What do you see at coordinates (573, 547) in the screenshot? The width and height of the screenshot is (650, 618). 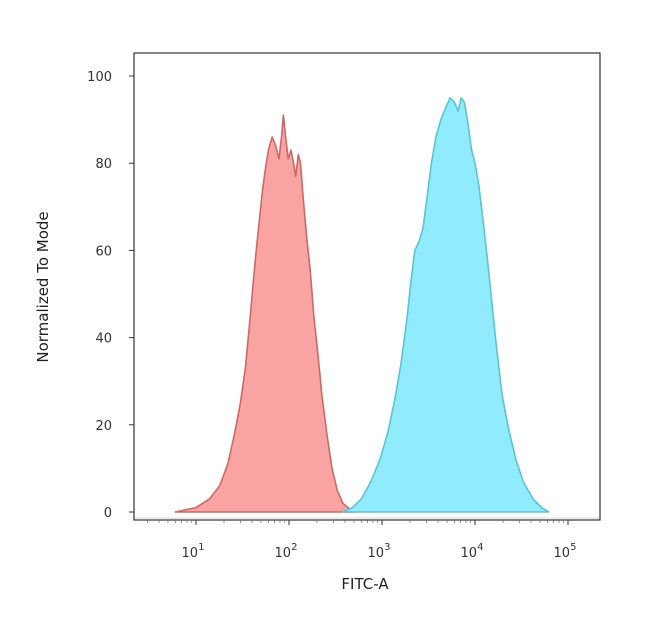 I see `x-tick-exponent: 5` at bounding box center [573, 547].